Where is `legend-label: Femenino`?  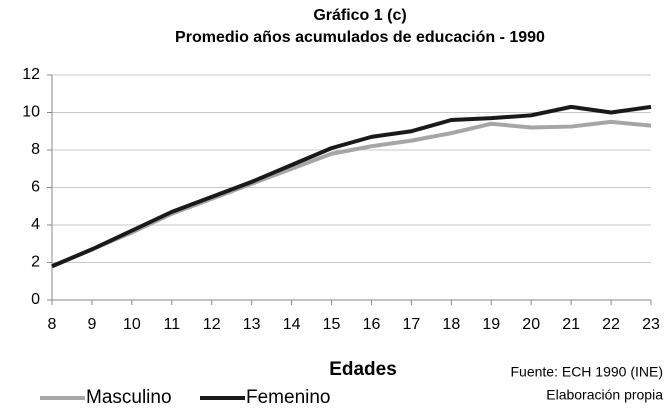
legend-label: Femenino is located at coordinates (288, 397).